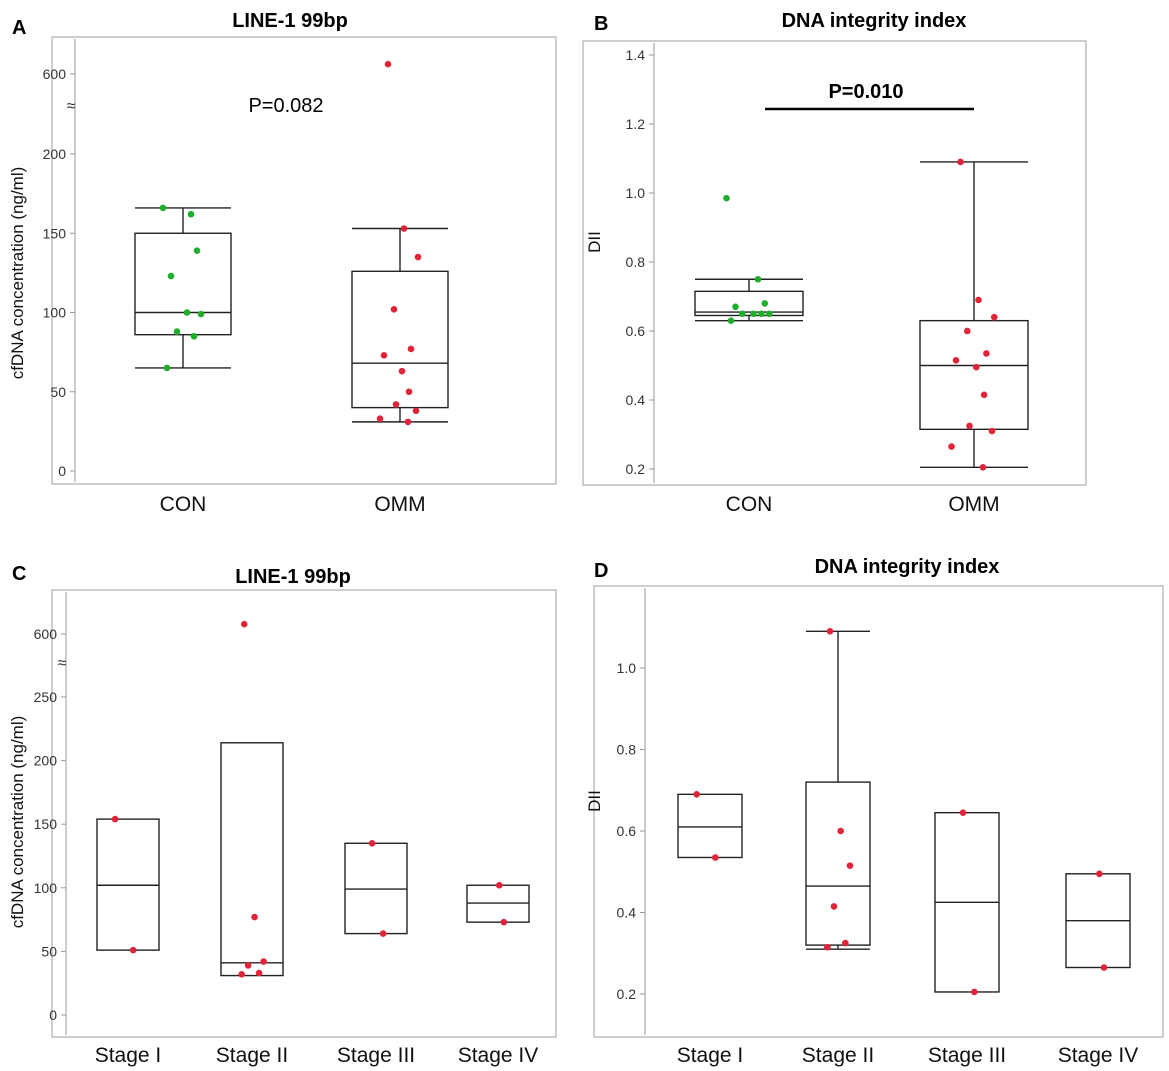  What do you see at coordinates (46, 824) in the screenshot?
I see `y-tick-label: 150` at bounding box center [46, 824].